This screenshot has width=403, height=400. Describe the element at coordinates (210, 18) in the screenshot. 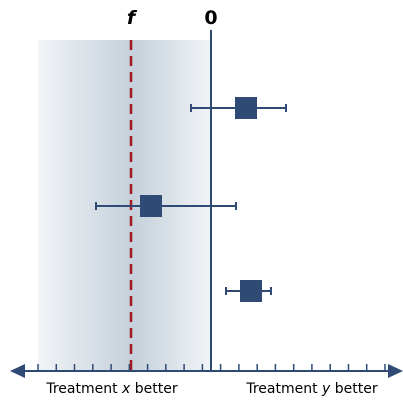

I see `null-line-label: 0` at that location.